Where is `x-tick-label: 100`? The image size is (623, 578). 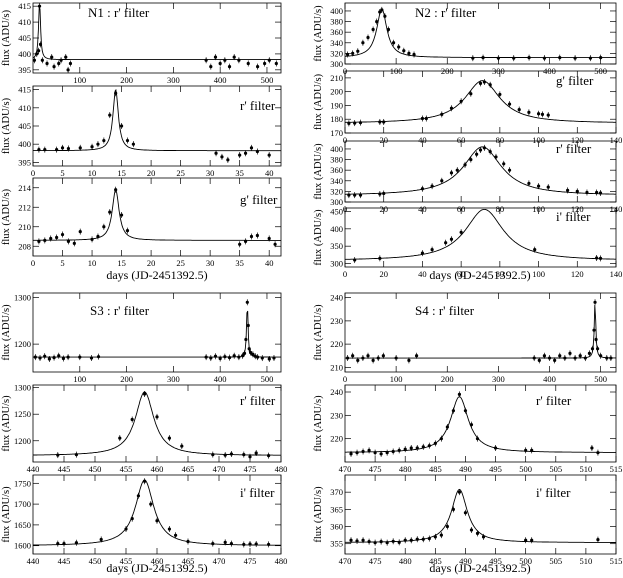 x-tick-label: 100 is located at coordinates (538, 140).